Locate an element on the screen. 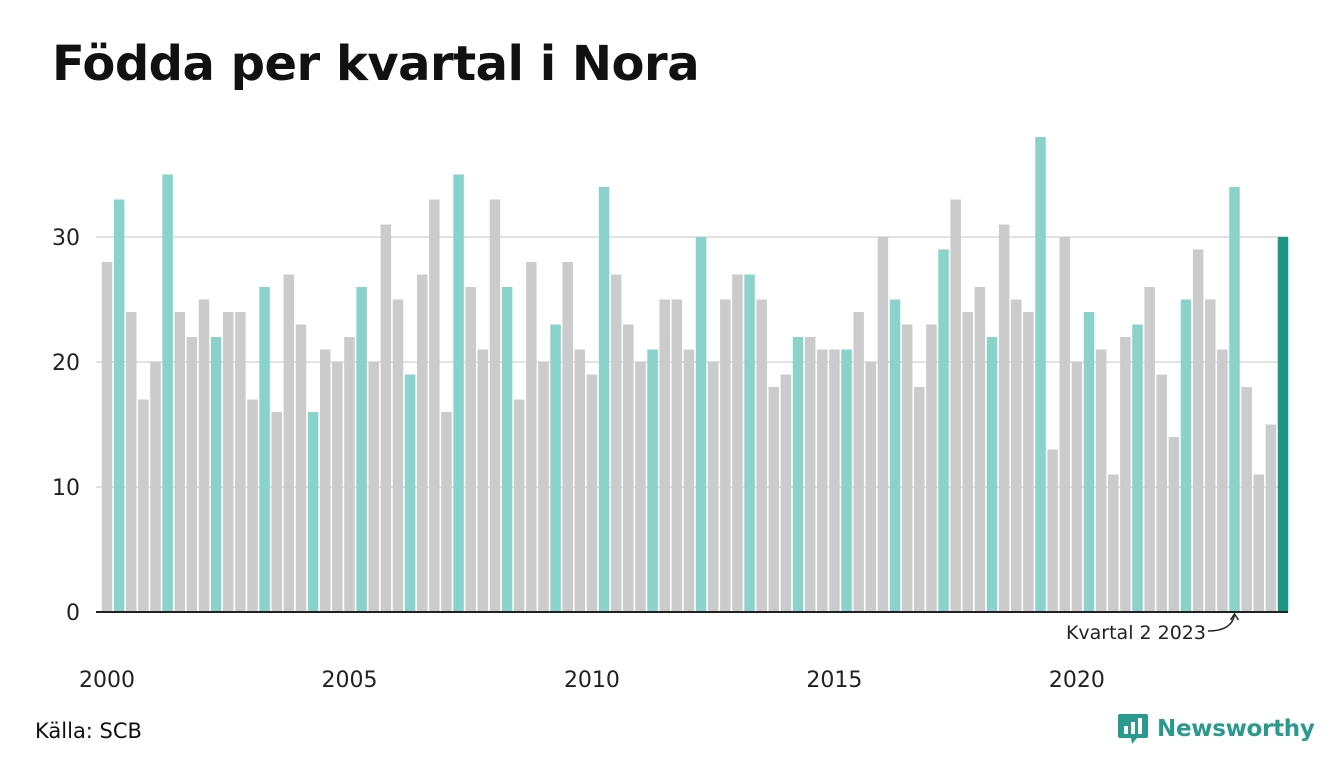 The height and width of the screenshot is (780, 1340). brand-name: Newsworthy is located at coordinates (1236, 729).